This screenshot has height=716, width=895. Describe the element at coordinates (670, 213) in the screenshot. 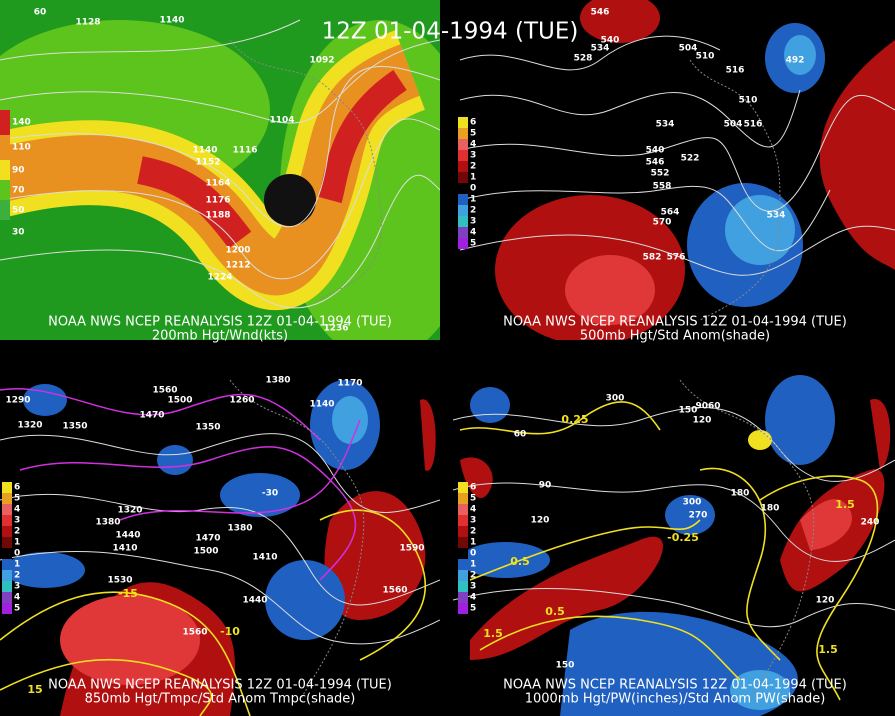

I see `contour-label: 564` at that location.